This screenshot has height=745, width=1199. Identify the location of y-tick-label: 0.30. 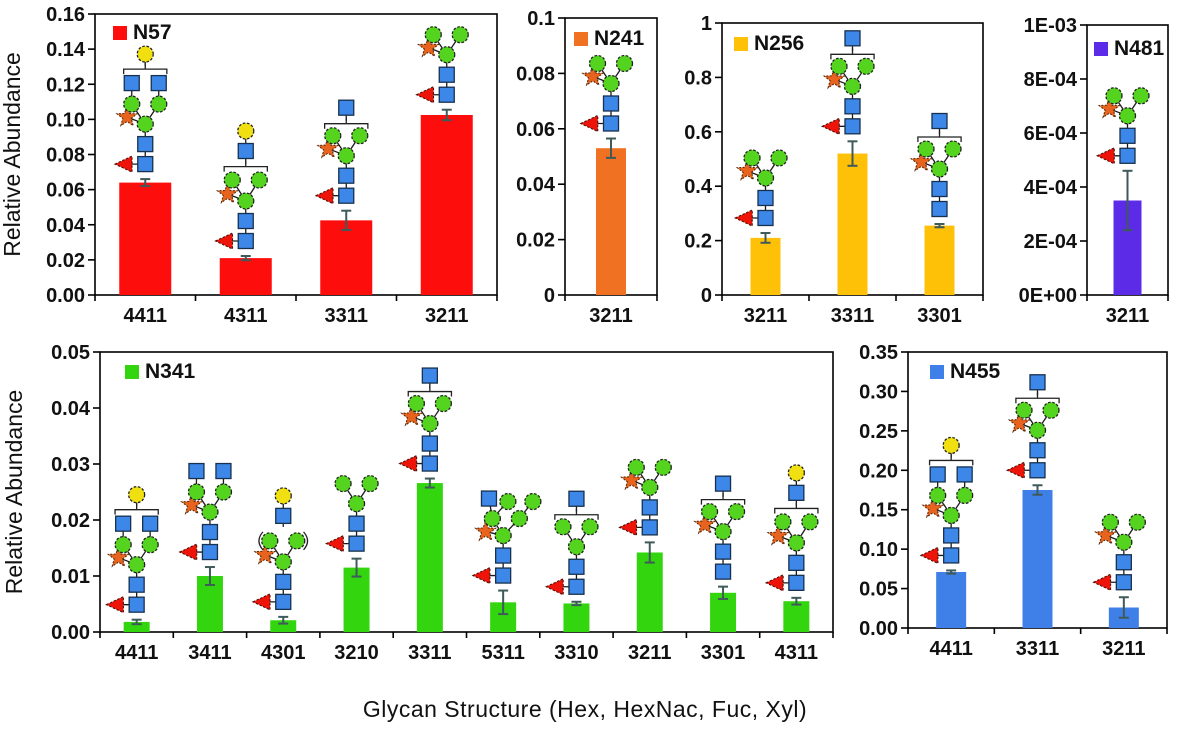
(878, 392).